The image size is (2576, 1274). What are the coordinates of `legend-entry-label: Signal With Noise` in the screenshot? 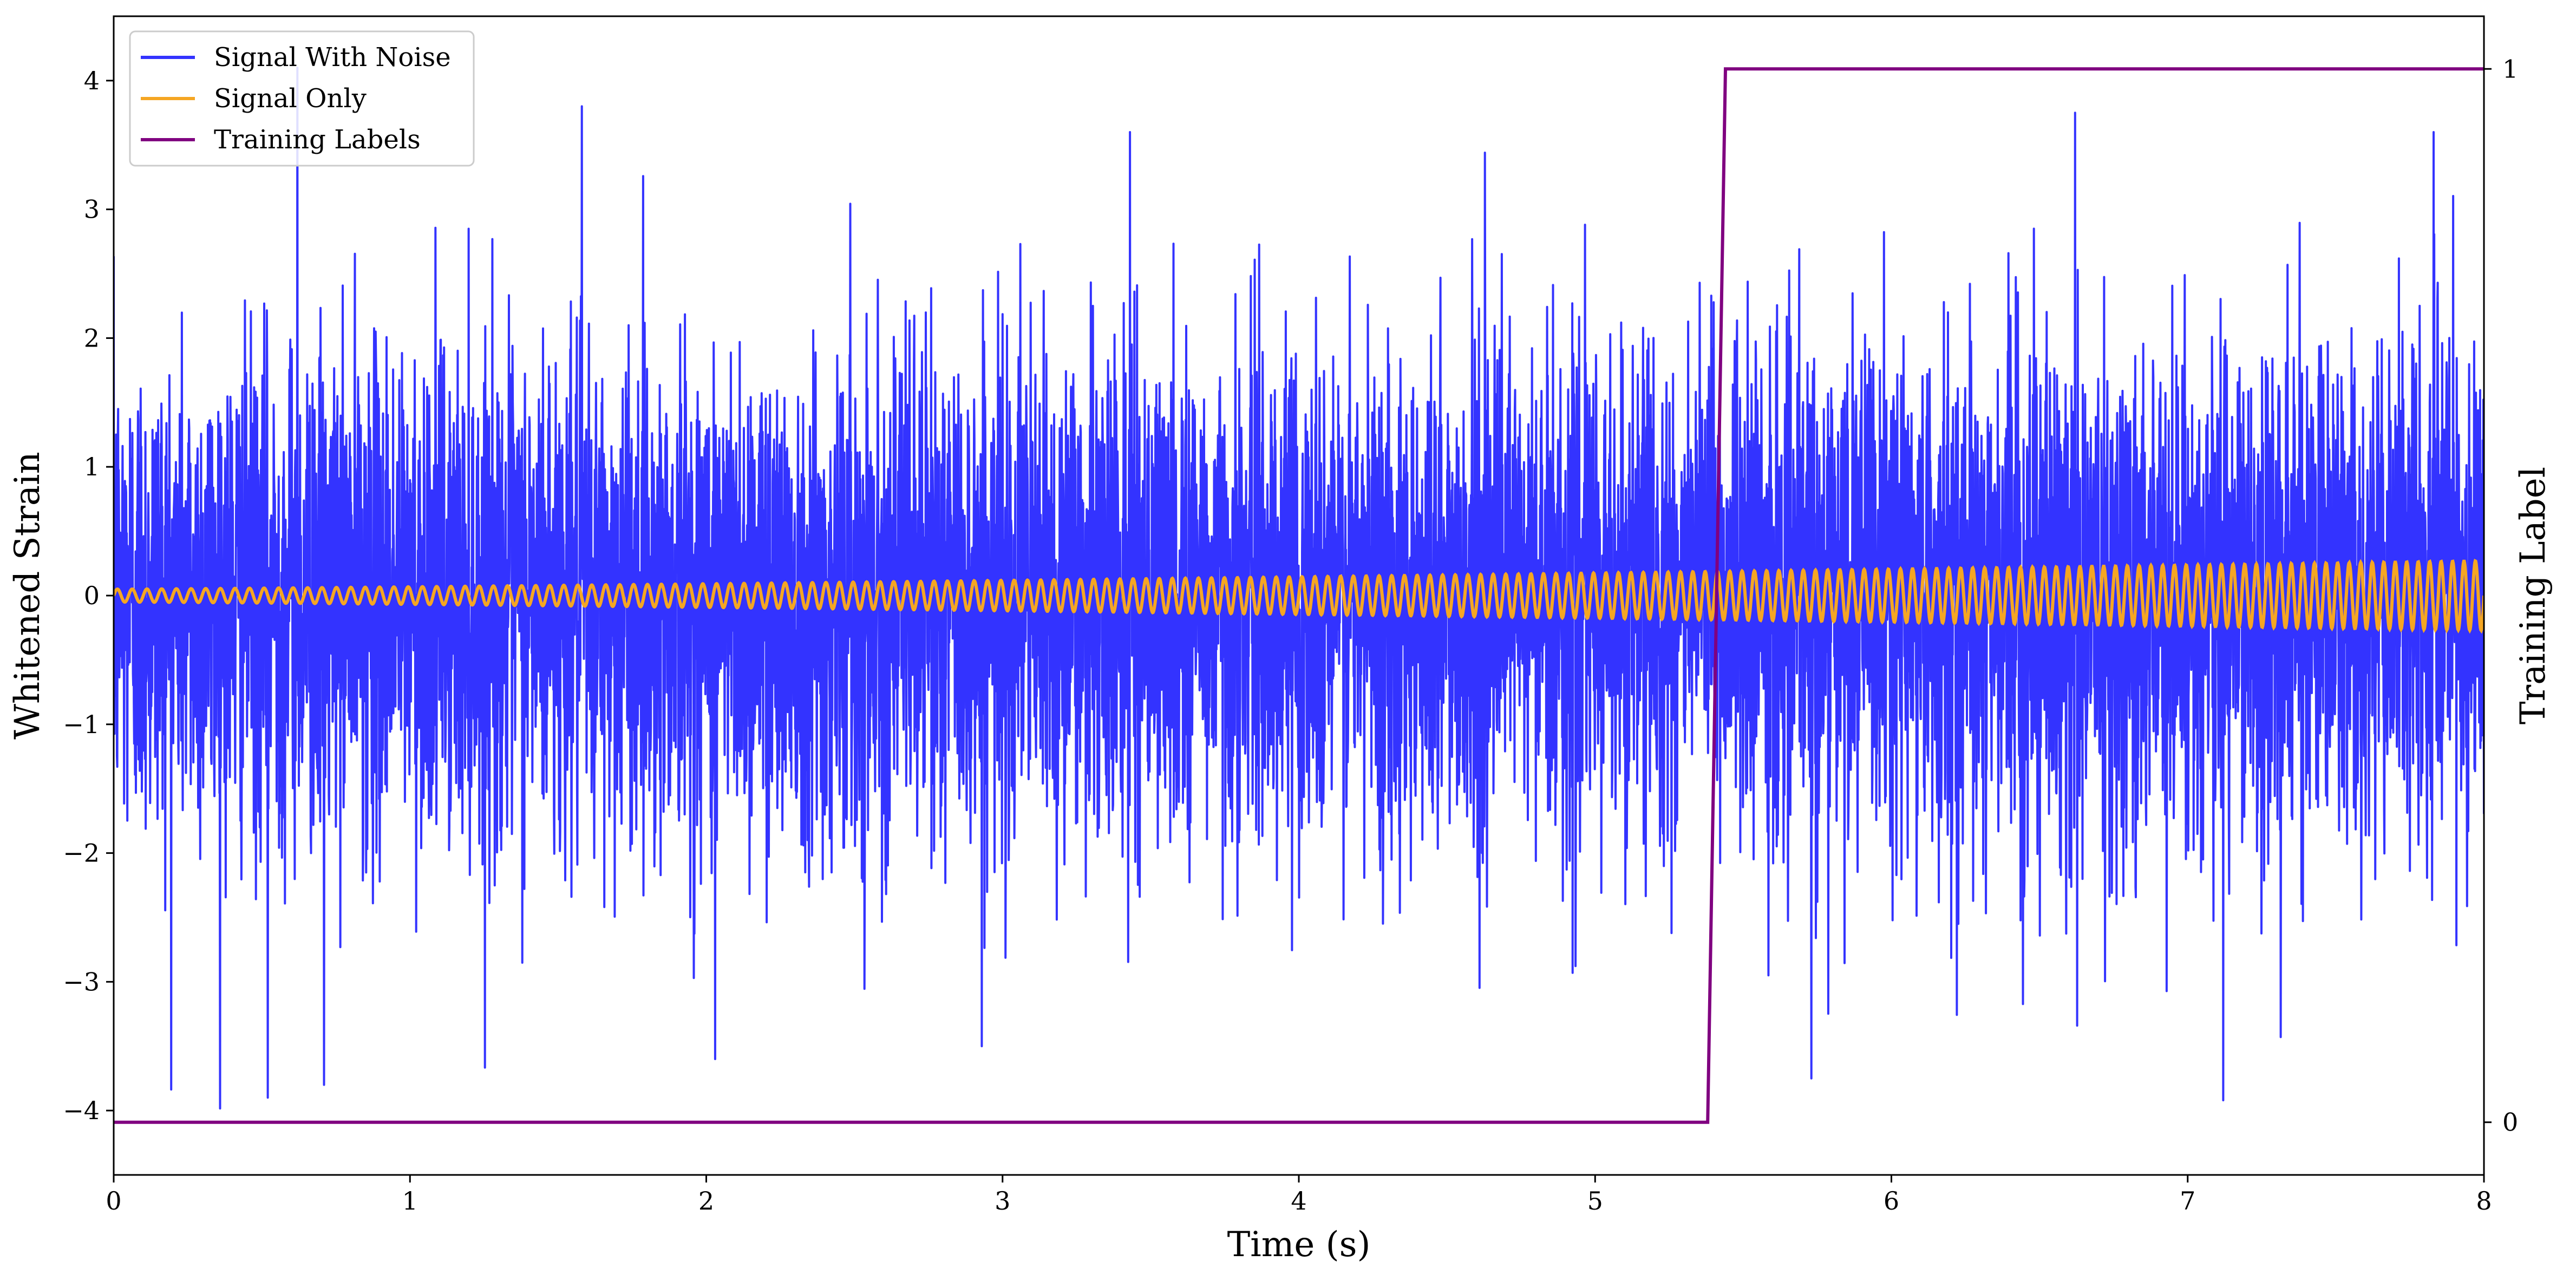 It's located at (332, 57).